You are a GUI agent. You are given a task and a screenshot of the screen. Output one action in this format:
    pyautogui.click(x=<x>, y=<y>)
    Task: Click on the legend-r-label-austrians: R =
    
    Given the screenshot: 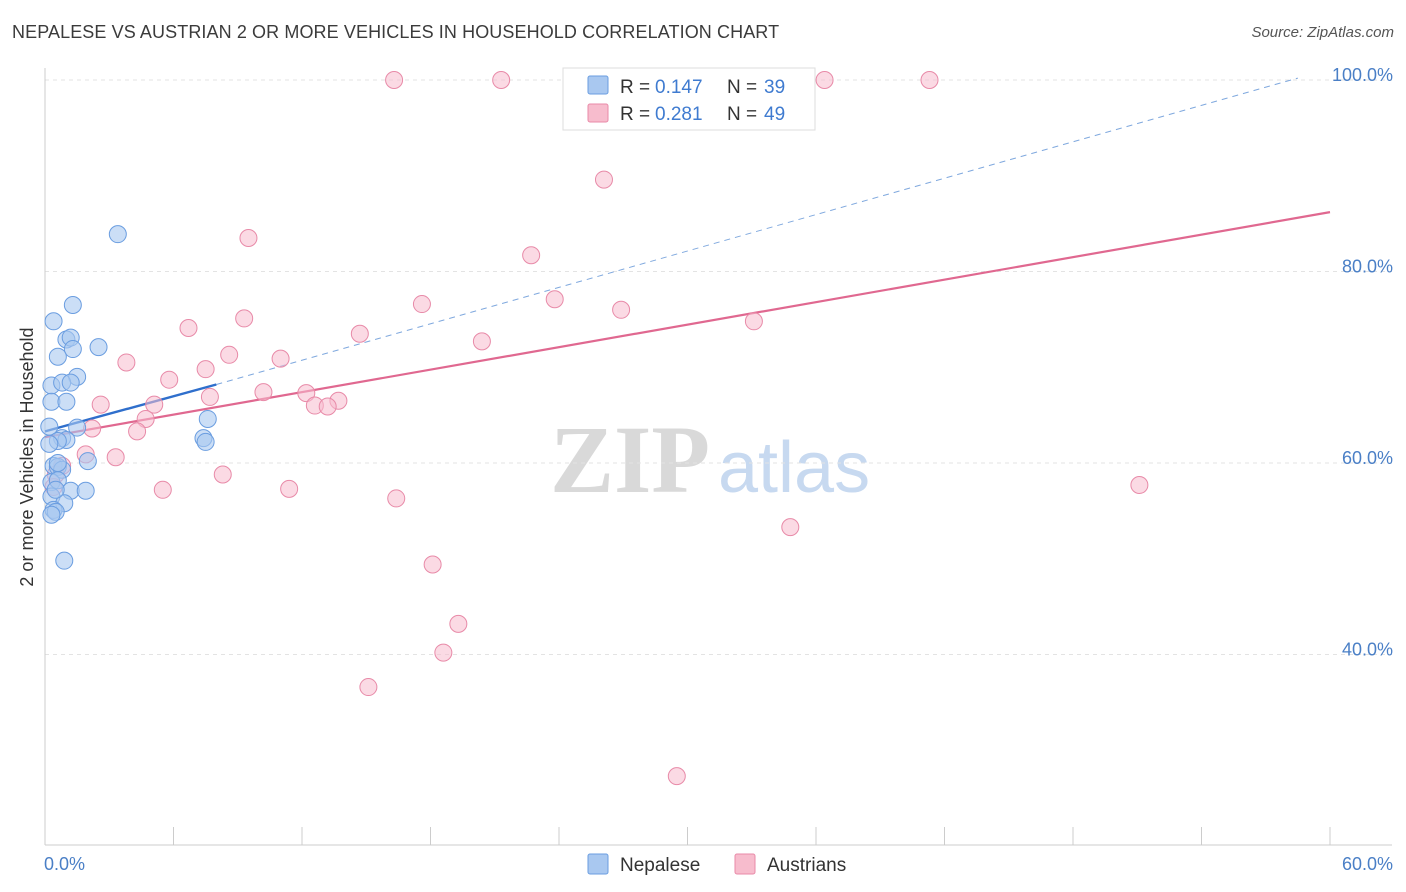 What is the action you would take?
    pyautogui.click(x=635, y=114)
    